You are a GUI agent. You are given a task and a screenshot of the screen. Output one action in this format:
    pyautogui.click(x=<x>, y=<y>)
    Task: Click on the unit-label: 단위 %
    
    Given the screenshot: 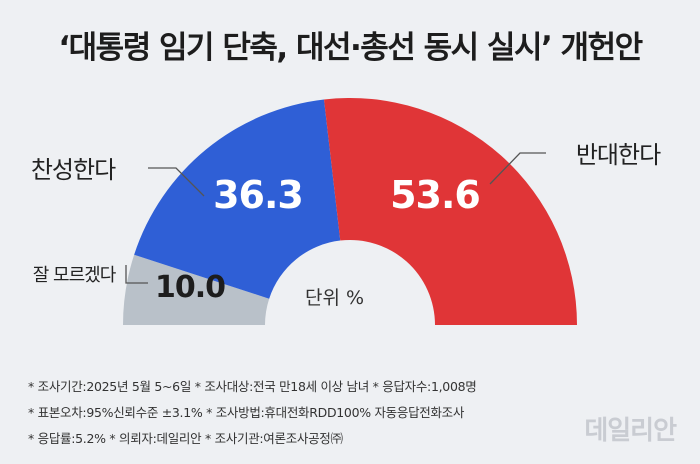 What is the action you would take?
    pyautogui.click(x=335, y=298)
    